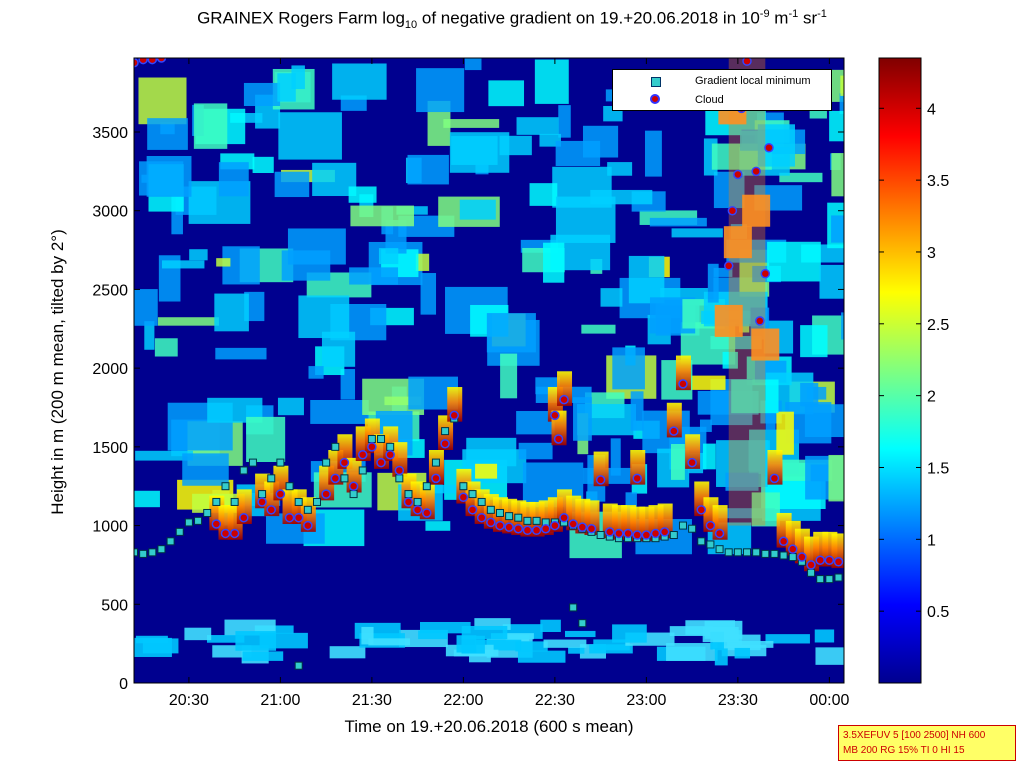 The image size is (1024, 767). What do you see at coordinates (722, 101) in the screenshot?
I see `legend-item-cloud: Cloud` at bounding box center [722, 101].